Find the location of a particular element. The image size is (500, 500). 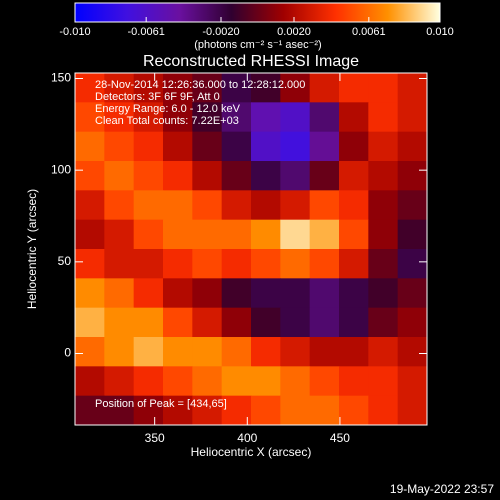

chart-title: Reconstructed RHESSI Image is located at coordinates (251, 61).